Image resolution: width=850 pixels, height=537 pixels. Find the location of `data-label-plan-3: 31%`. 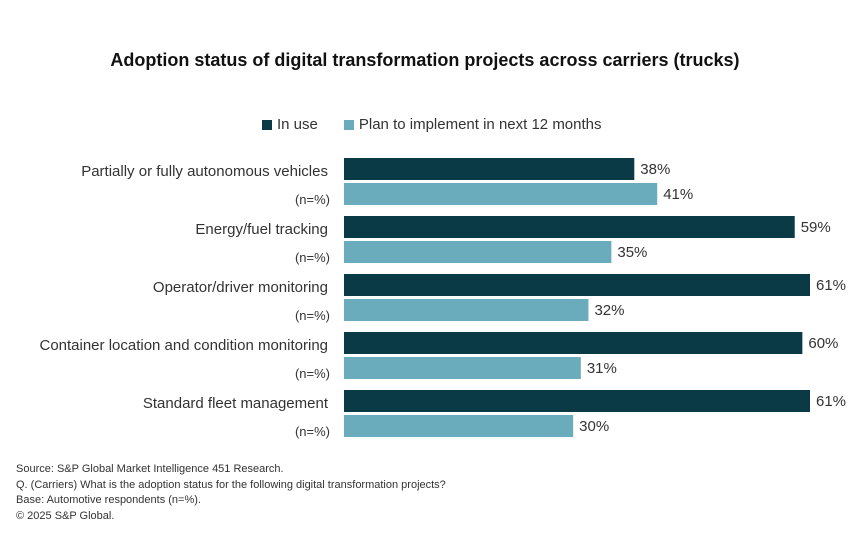

data-label-plan-3: 31% is located at coordinates (602, 368).